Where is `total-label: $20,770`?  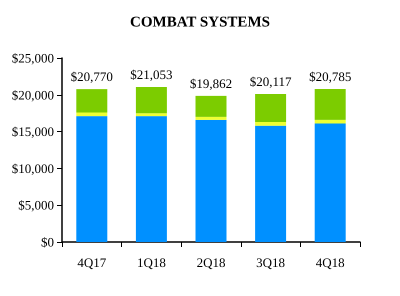
total-label: $20,770 is located at coordinates (91, 76).